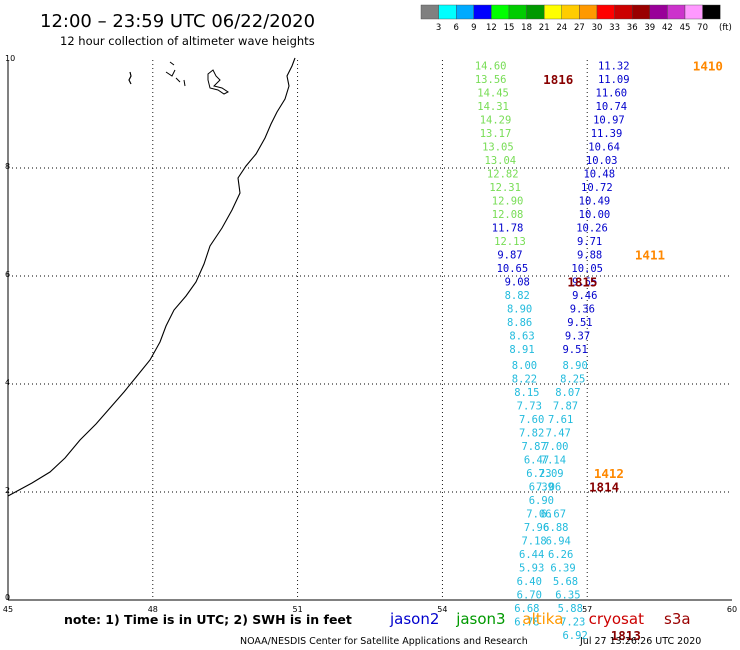 The image size is (740, 650). I want to click on longitude-tick-label: 54, so click(442, 609).